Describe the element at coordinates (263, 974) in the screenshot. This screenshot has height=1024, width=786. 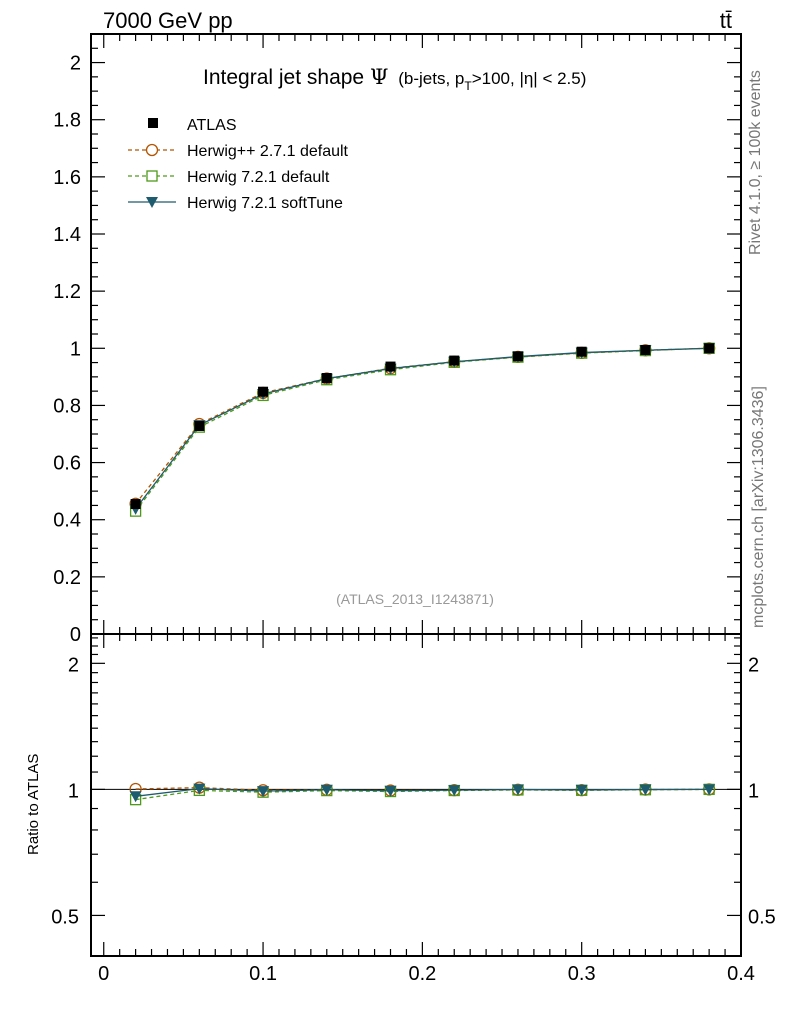
I see `x-tick-label: 0.1` at that location.